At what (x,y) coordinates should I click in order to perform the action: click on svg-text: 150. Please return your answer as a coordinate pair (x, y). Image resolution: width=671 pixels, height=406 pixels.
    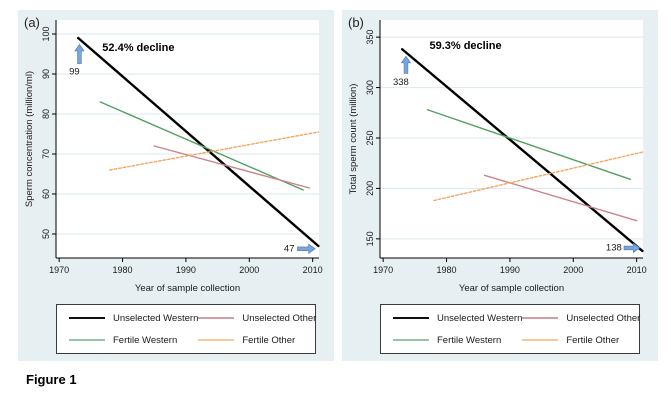
    Looking at the image, I should click on (370, 238).